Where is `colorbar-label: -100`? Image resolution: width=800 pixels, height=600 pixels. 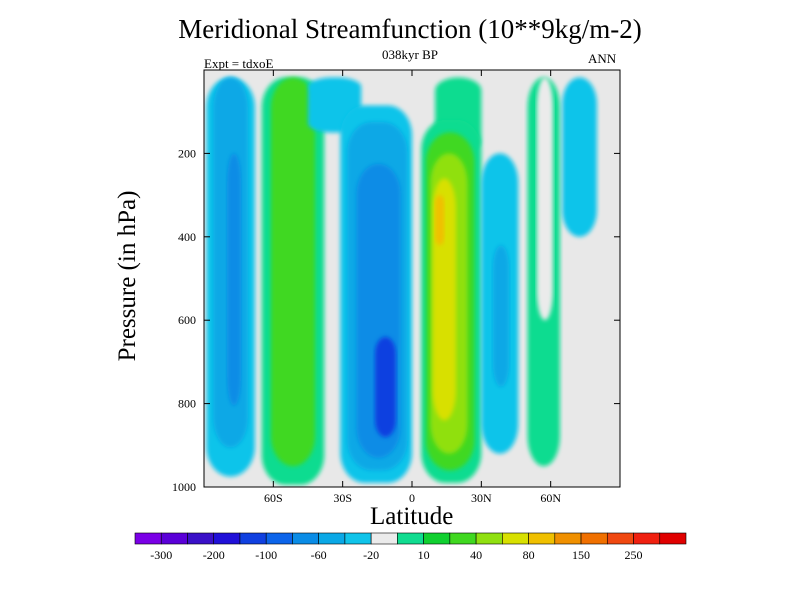
colorbar-label: -100 is located at coordinates (266, 555).